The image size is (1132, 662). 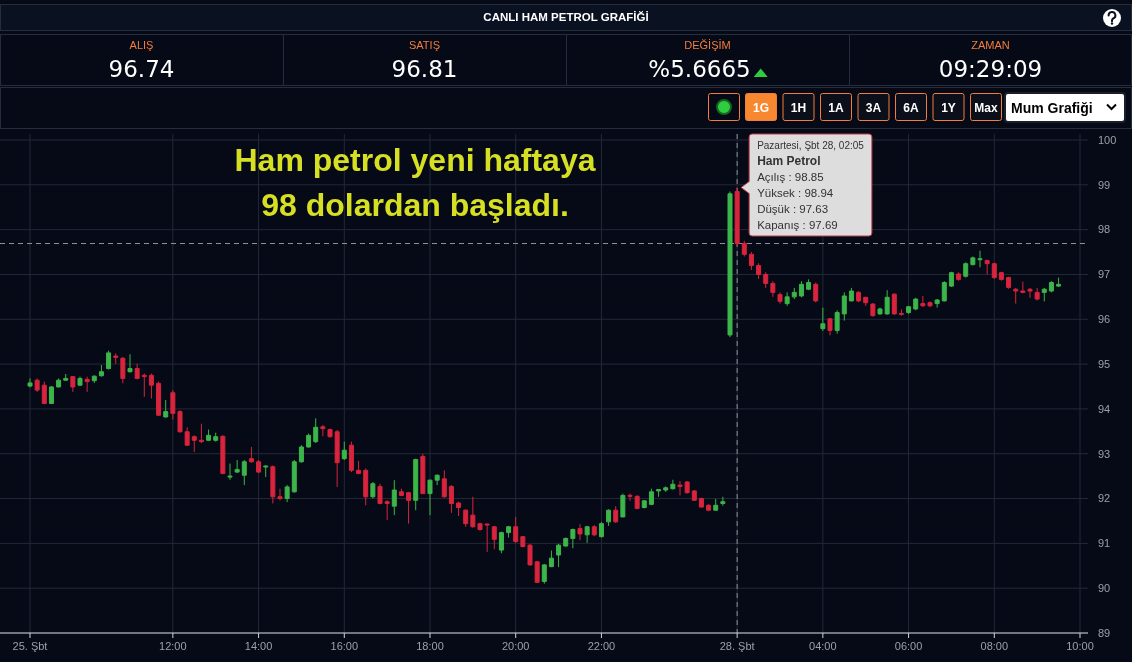 I want to click on text: 96.81, so click(x=424, y=69).